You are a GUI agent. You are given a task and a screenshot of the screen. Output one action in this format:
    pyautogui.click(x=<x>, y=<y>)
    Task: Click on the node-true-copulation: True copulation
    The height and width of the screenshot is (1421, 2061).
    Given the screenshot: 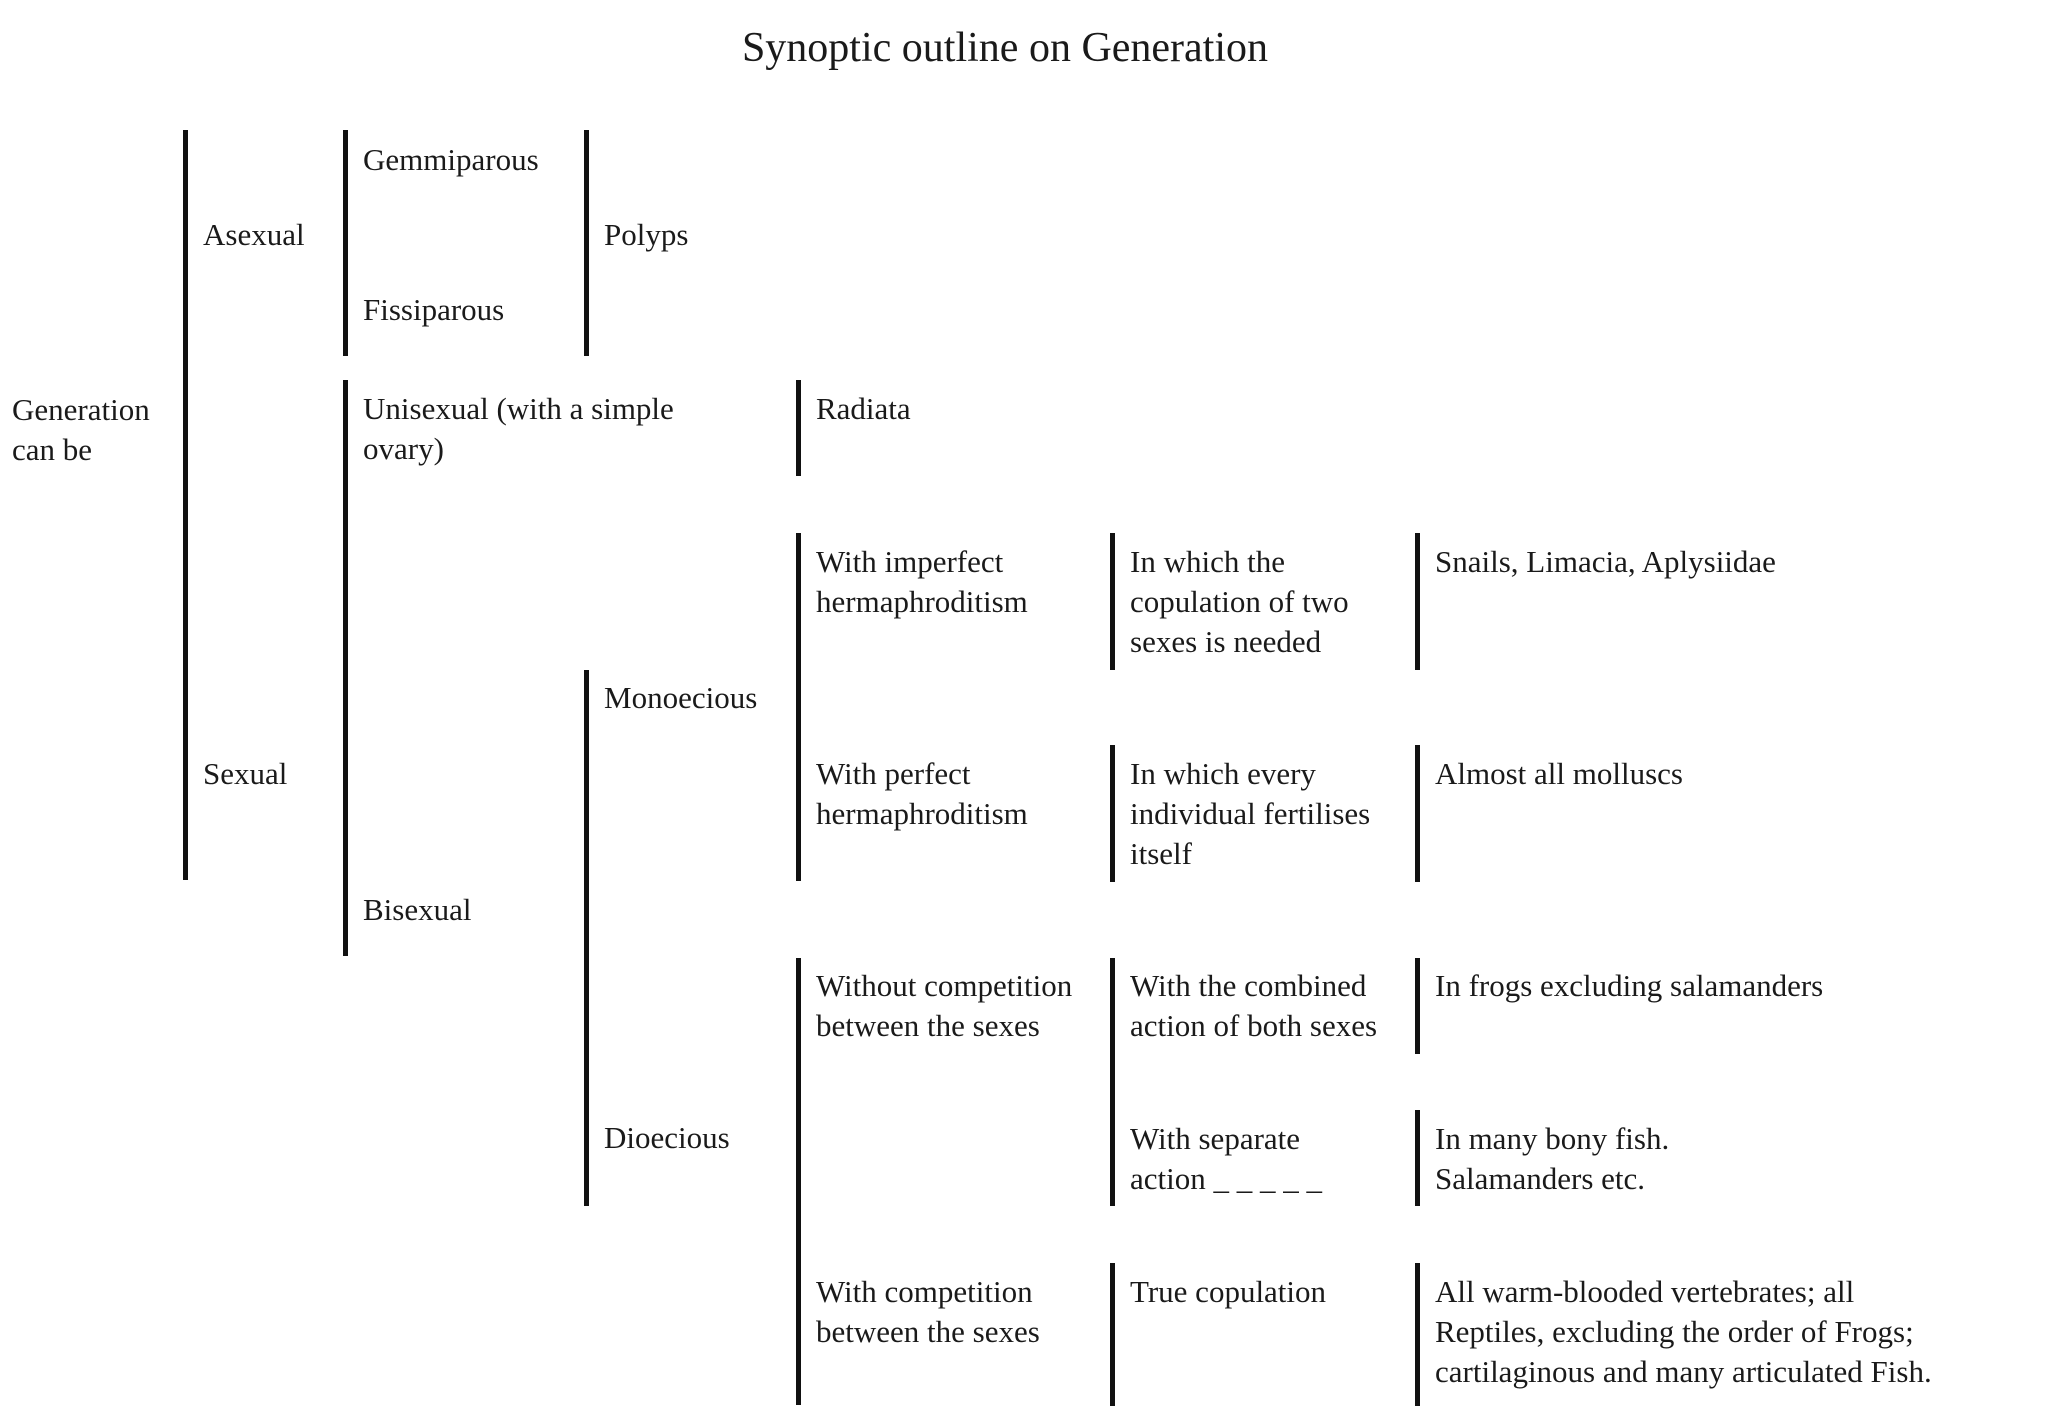 What is the action you would take?
    pyautogui.click(x=1228, y=1291)
    